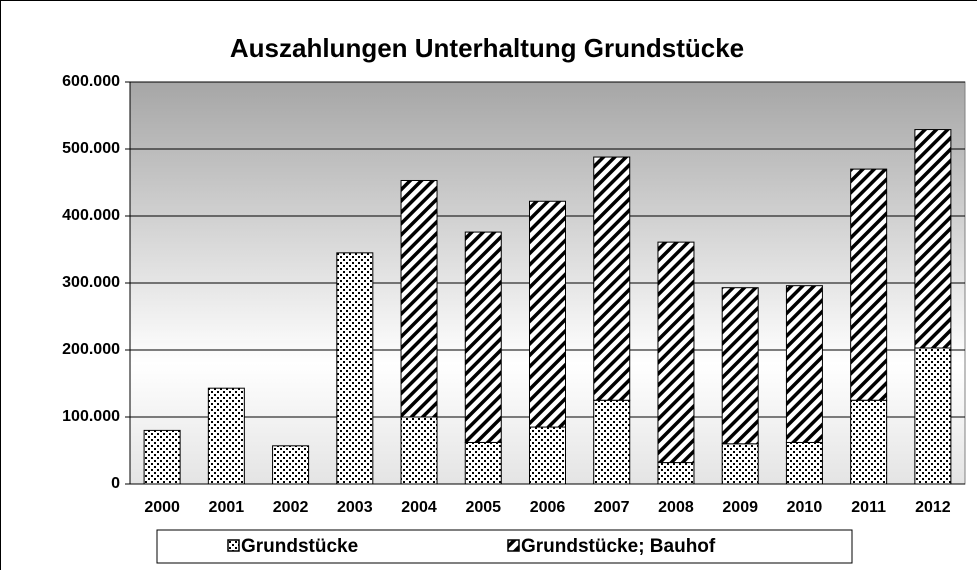  Describe the element at coordinates (740, 507) in the screenshot. I see `x-tick-label: 2009` at that location.